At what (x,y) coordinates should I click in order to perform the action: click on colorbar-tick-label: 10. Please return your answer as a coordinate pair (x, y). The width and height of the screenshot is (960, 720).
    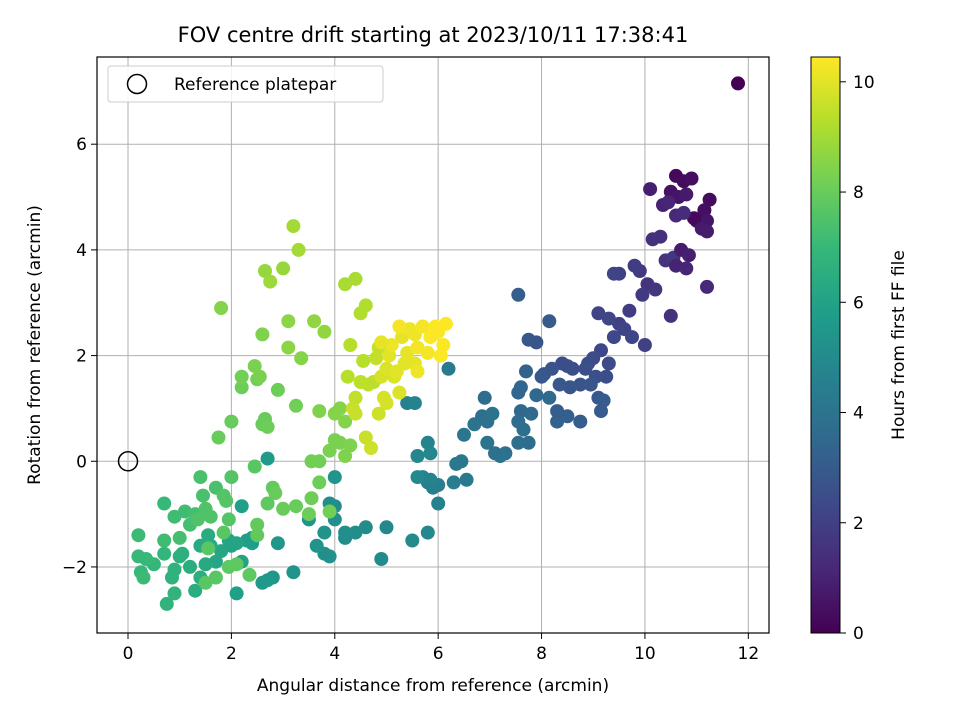
    Looking at the image, I should click on (864, 83).